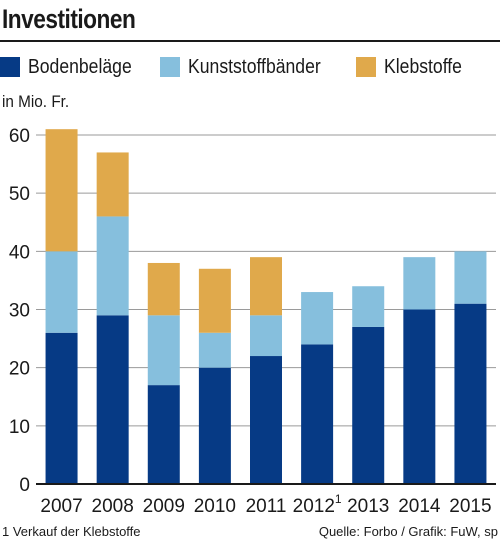 Image resolution: width=500 pixels, height=543 pixels. I want to click on legend-label-klebstoffe: Klebstoffe, so click(423, 66).